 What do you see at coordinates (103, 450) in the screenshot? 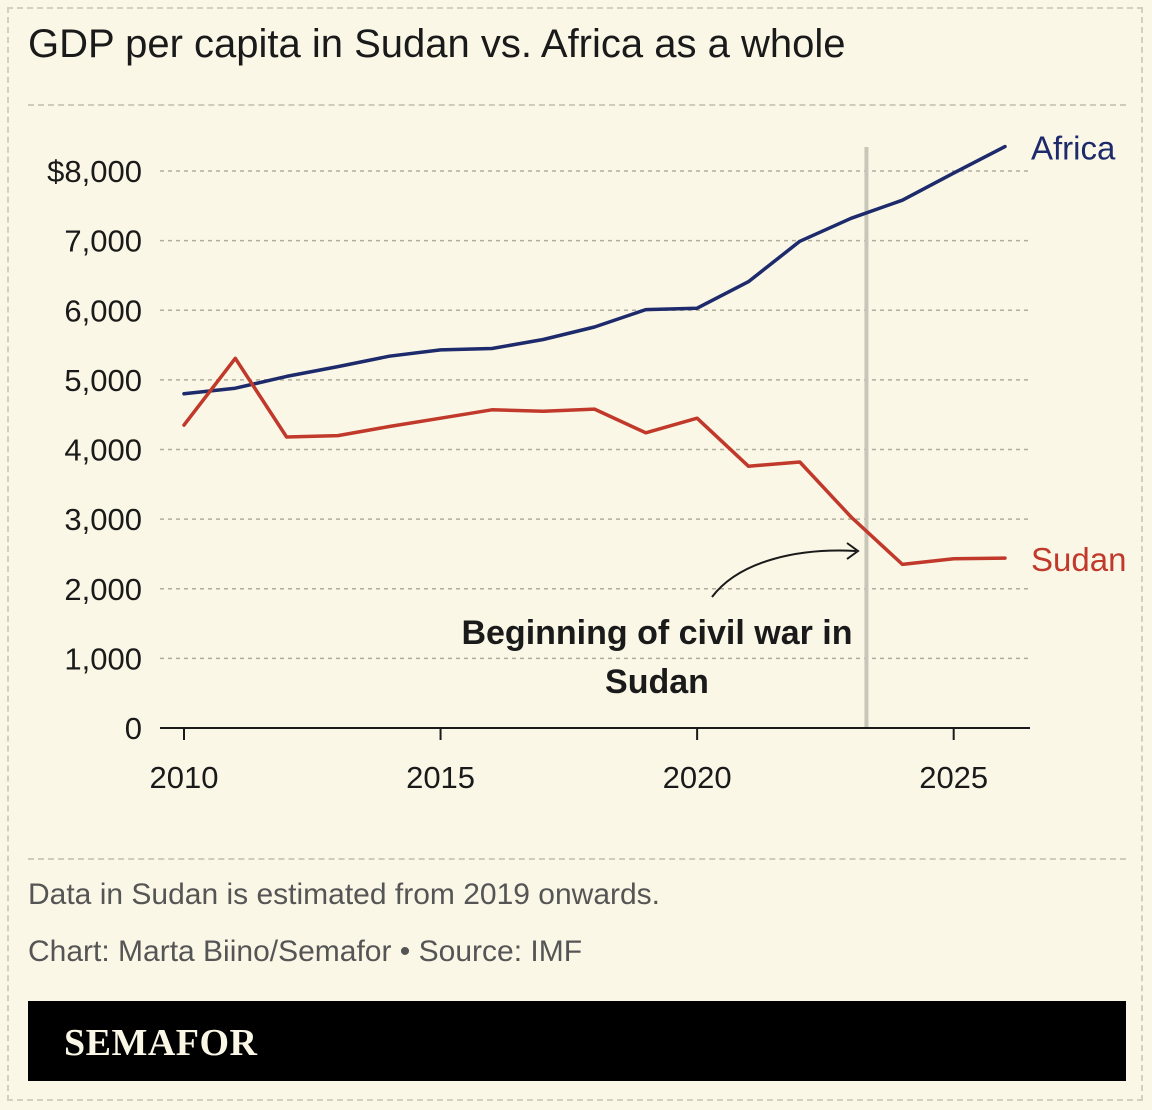
I see `y-tick-label: 4,000` at bounding box center [103, 450].